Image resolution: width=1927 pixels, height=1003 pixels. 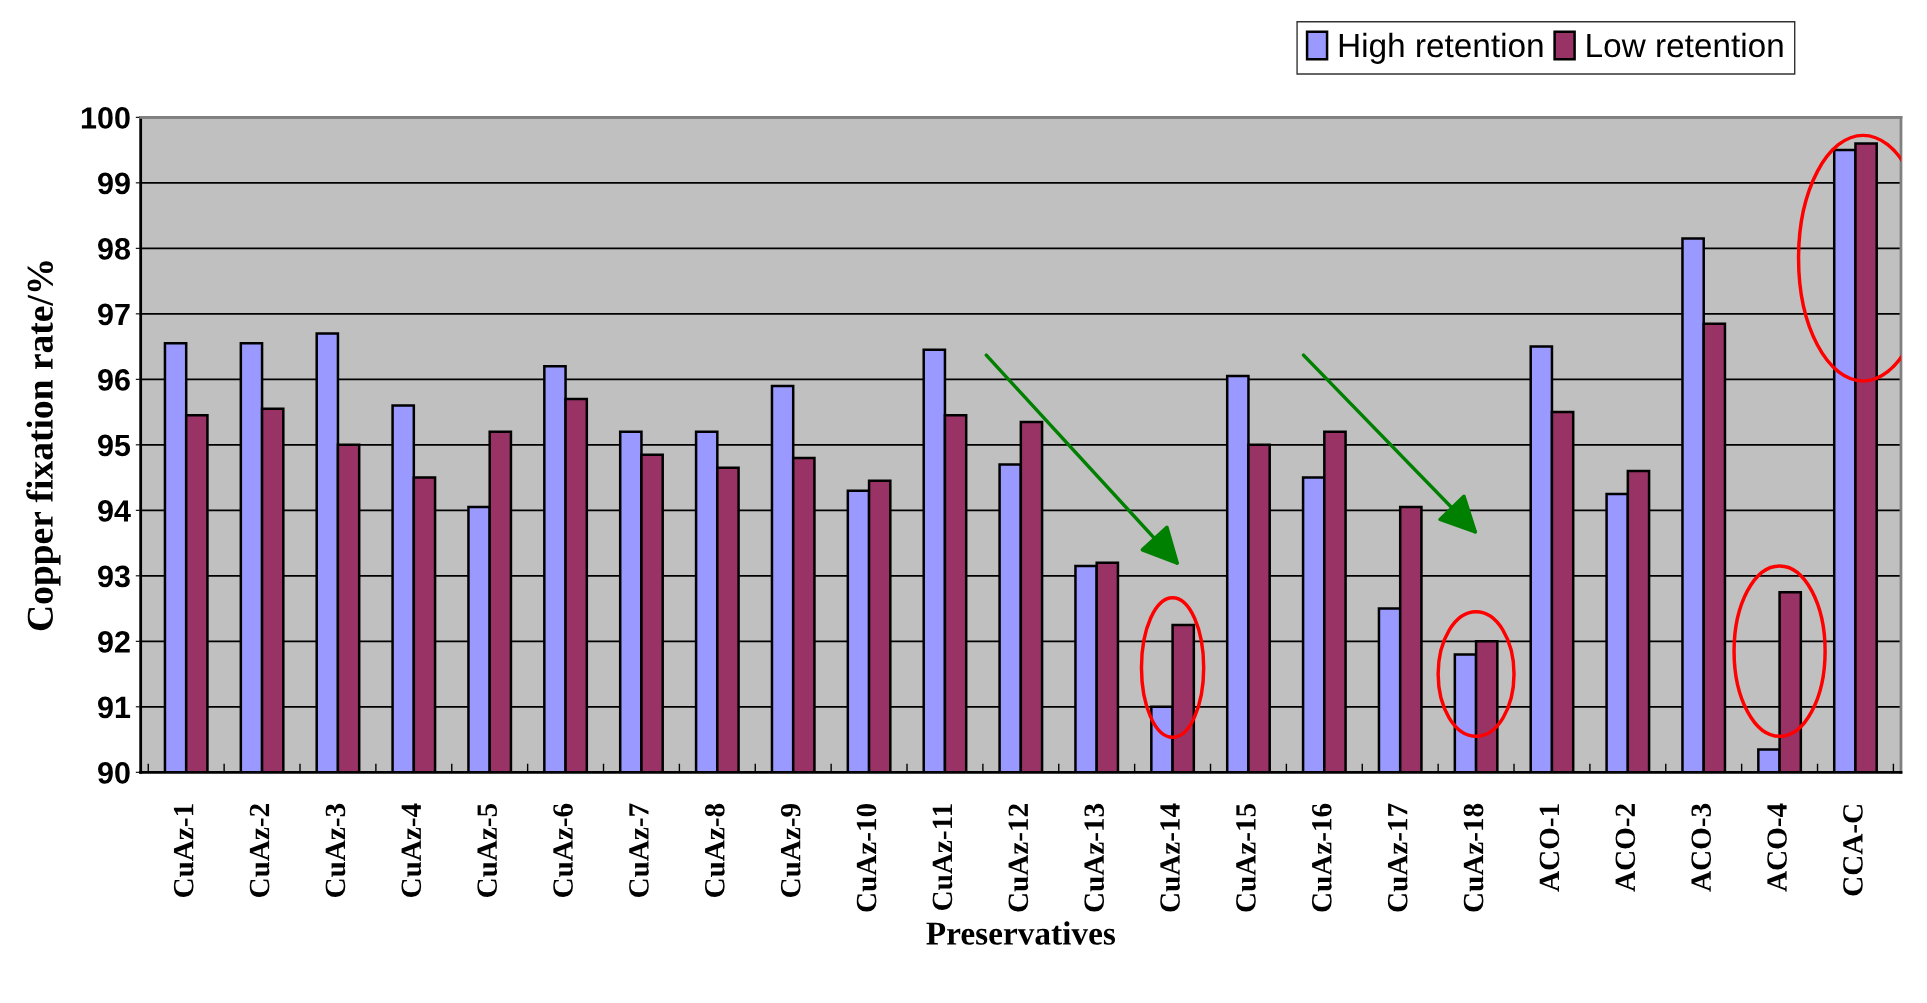 What do you see at coordinates (114, 707) in the screenshot?
I see `y-tick-label: 91` at bounding box center [114, 707].